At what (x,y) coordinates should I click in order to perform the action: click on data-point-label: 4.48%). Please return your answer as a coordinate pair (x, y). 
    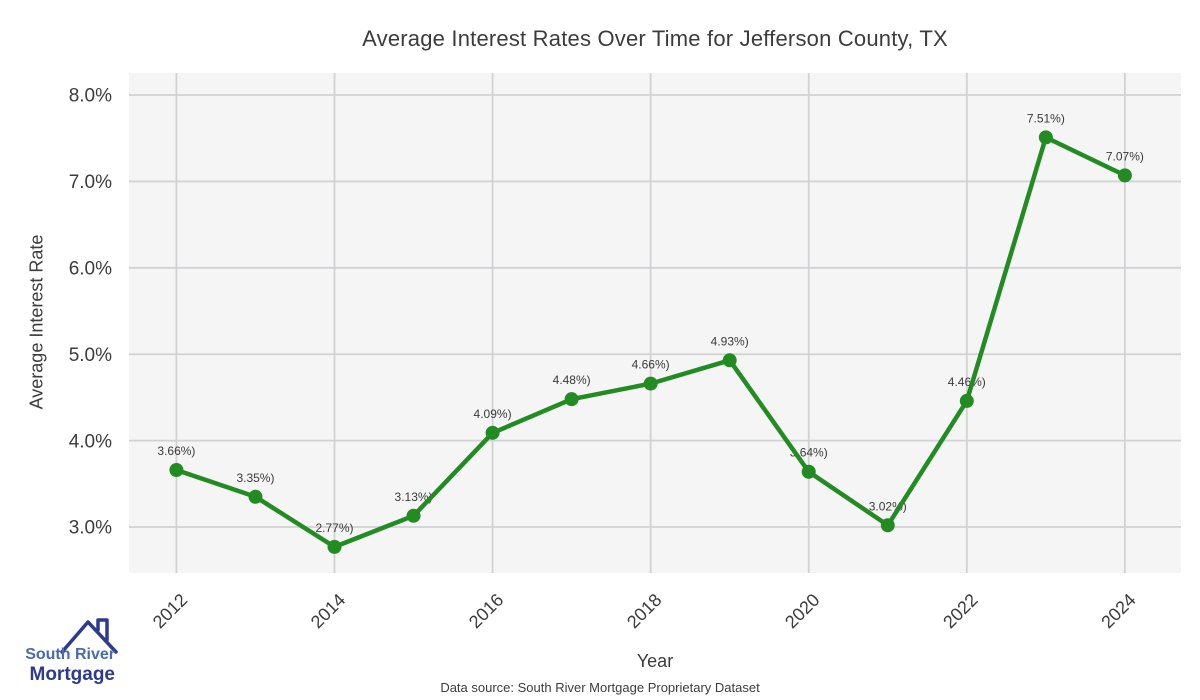
    Looking at the image, I should click on (572, 380).